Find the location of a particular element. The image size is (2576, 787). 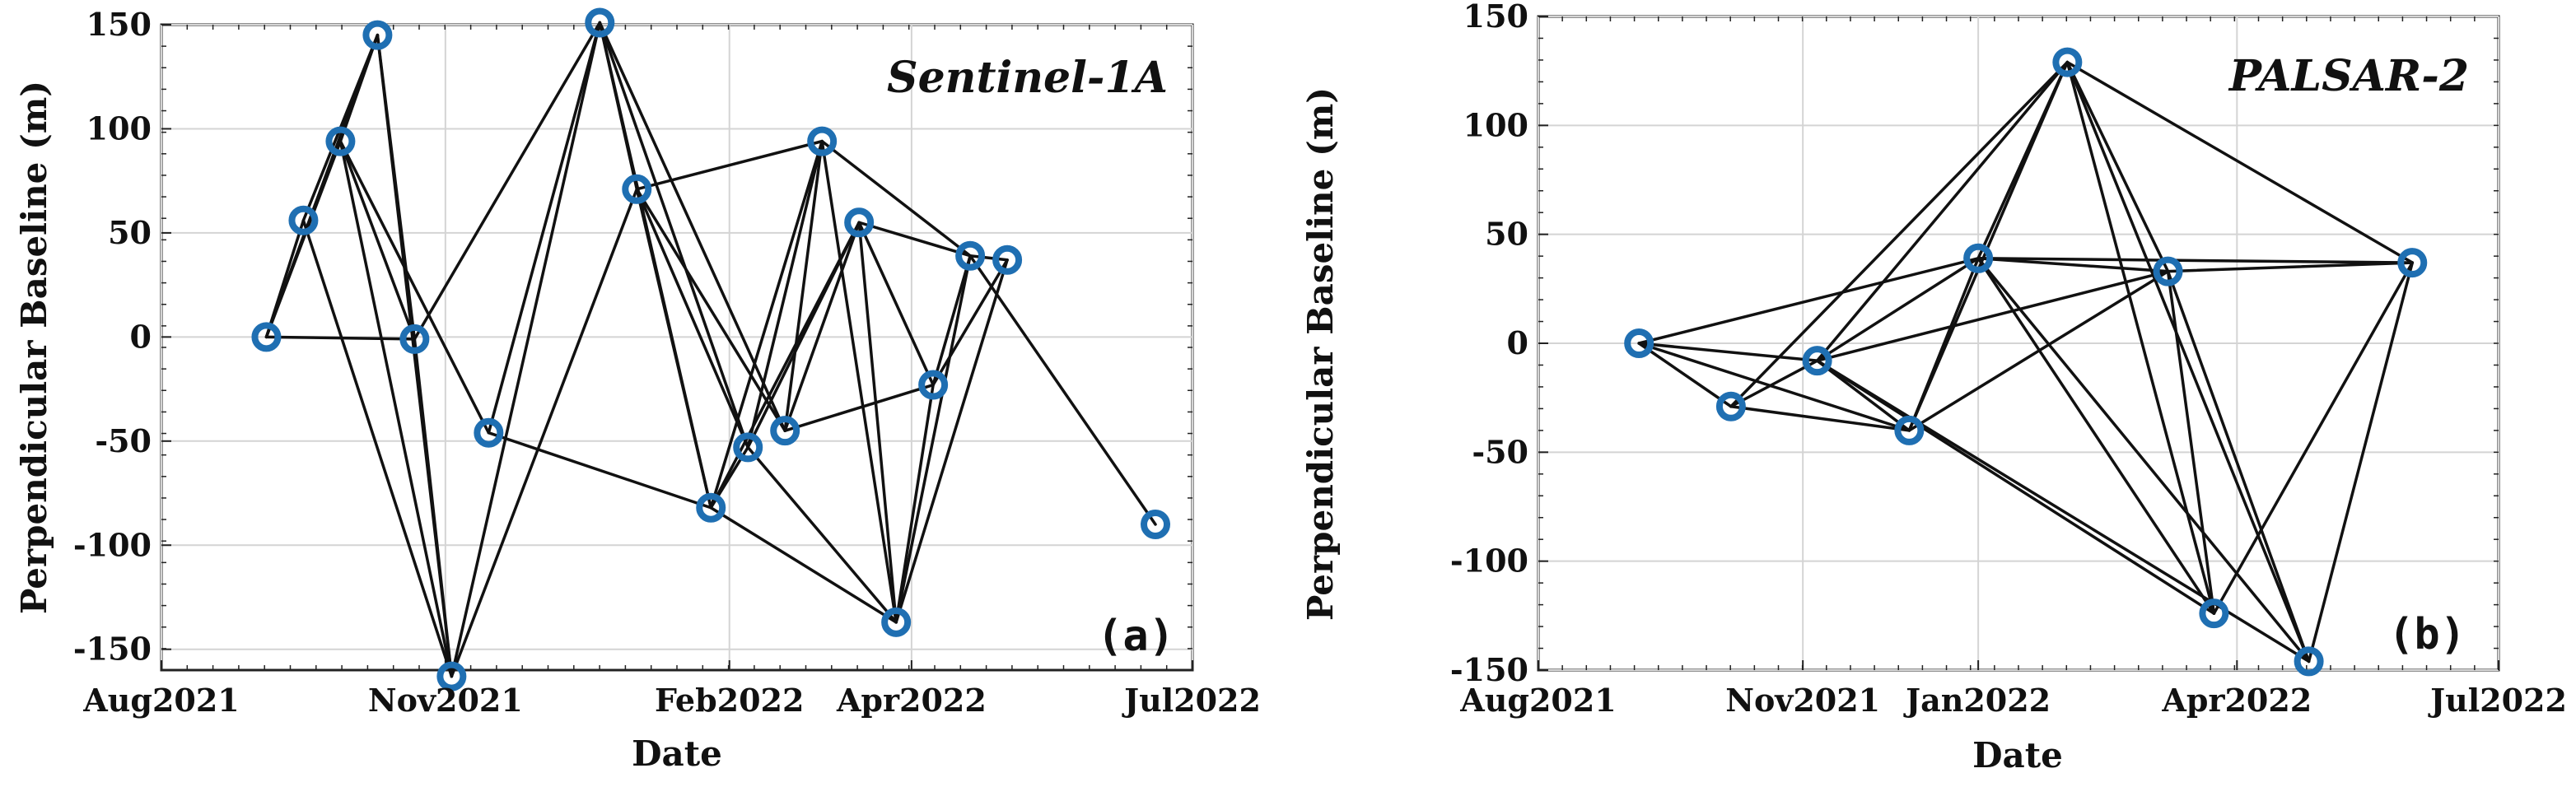

panel-label: (b) is located at coordinates (2427, 634).